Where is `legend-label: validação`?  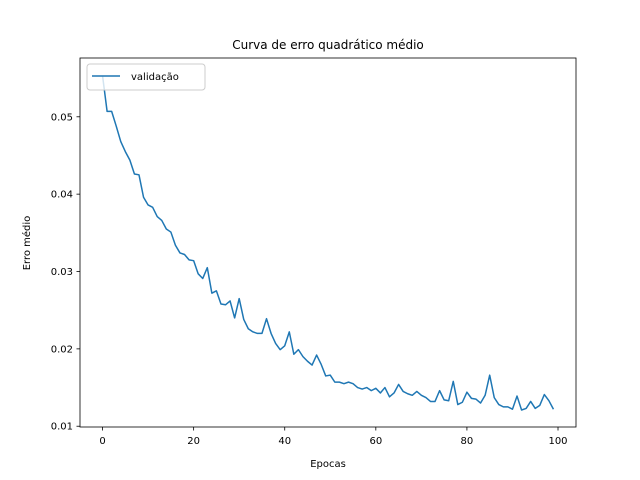 legend-label: validação is located at coordinates (155, 77).